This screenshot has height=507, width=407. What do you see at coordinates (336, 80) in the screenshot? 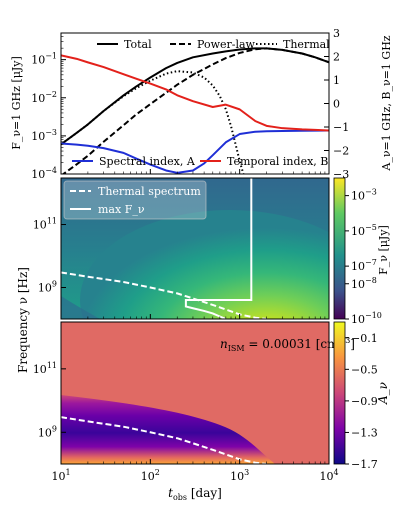
I see `top-right-tick-label: 1` at bounding box center [336, 80].